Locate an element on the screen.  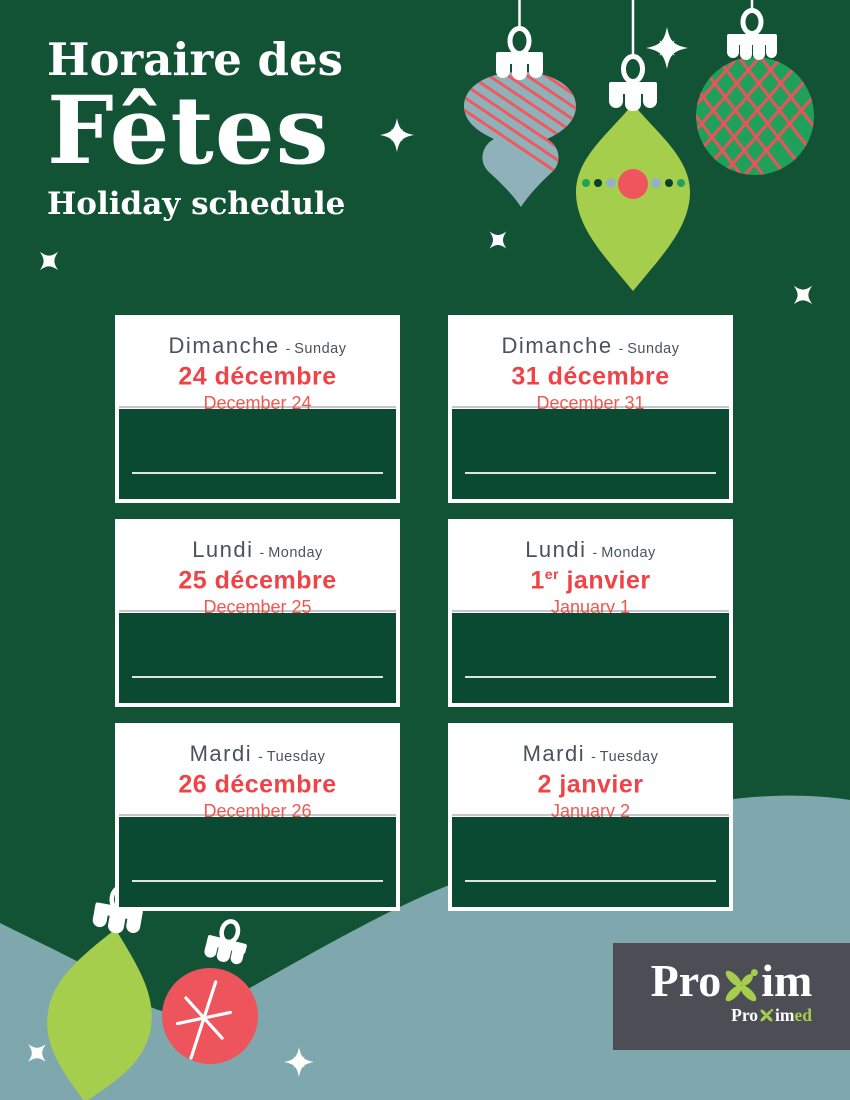
schedule-card-dec-25: Lundi - Monday 25 décembre December 25 is located at coordinates (257, 613).